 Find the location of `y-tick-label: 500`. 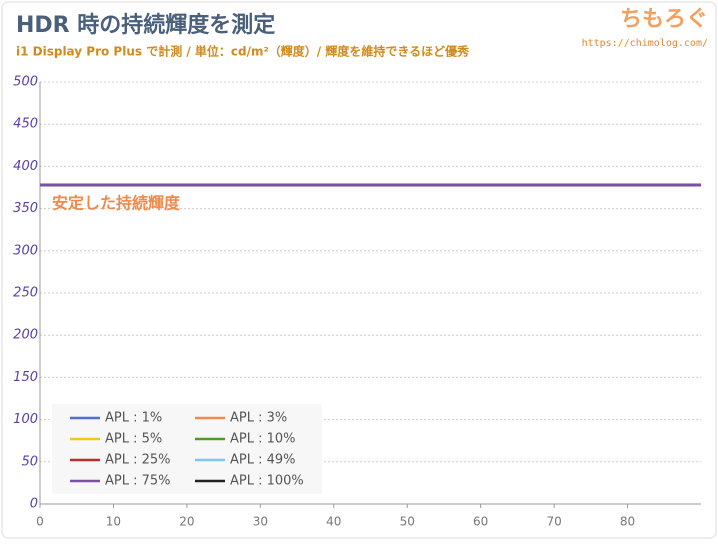

y-tick-label: 500 is located at coordinates (25, 82).